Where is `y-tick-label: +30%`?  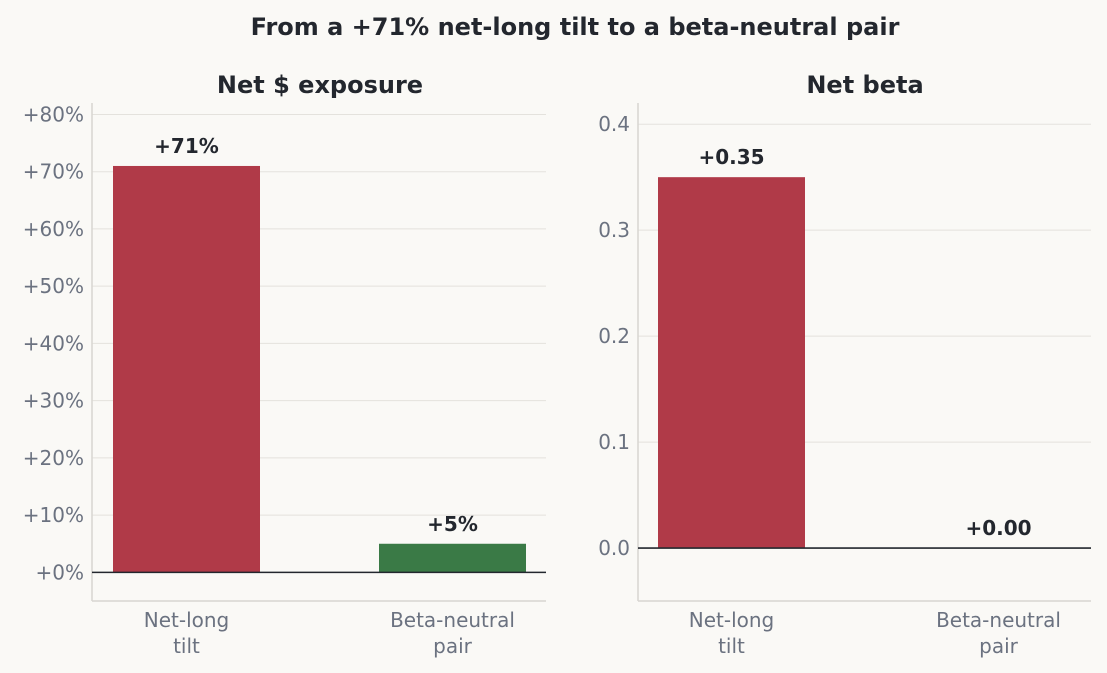
y-tick-label: +30% is located at coordinates (53, 401).